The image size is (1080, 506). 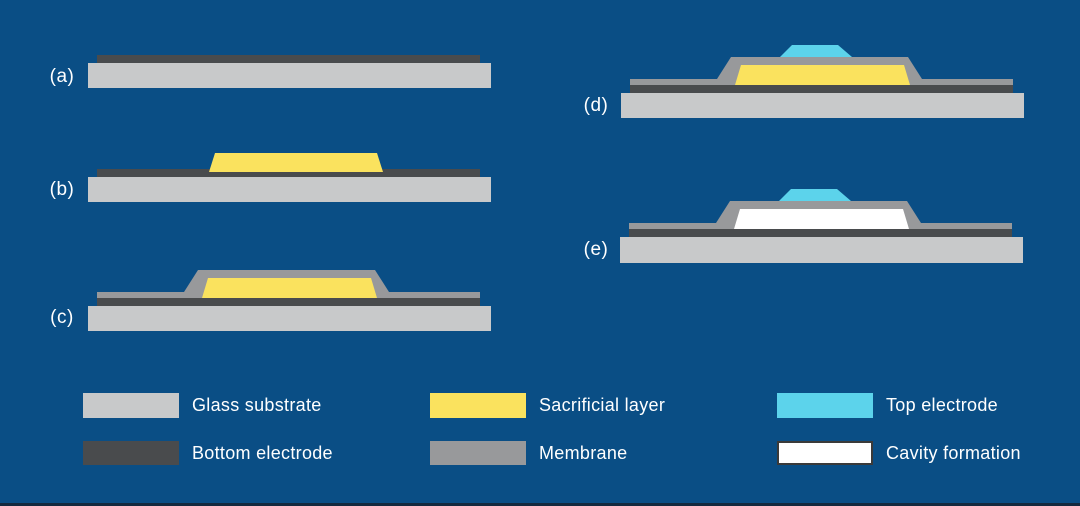 I want to click on sacrificial-layer-swatch-shape, so click(x=478, y=405).